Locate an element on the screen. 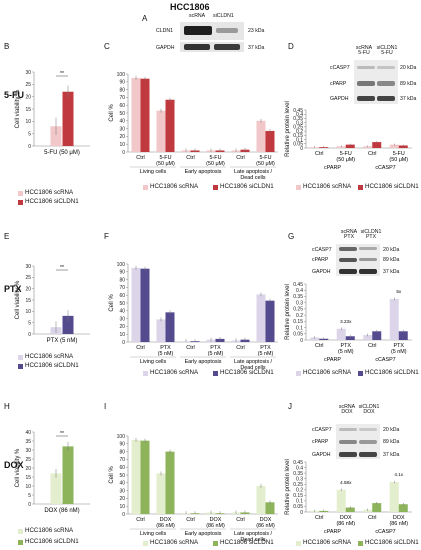 This screenshot has width=421, height=550. x-tick-label: 5-FU (50 μM) is located at coordinates (62, 153).